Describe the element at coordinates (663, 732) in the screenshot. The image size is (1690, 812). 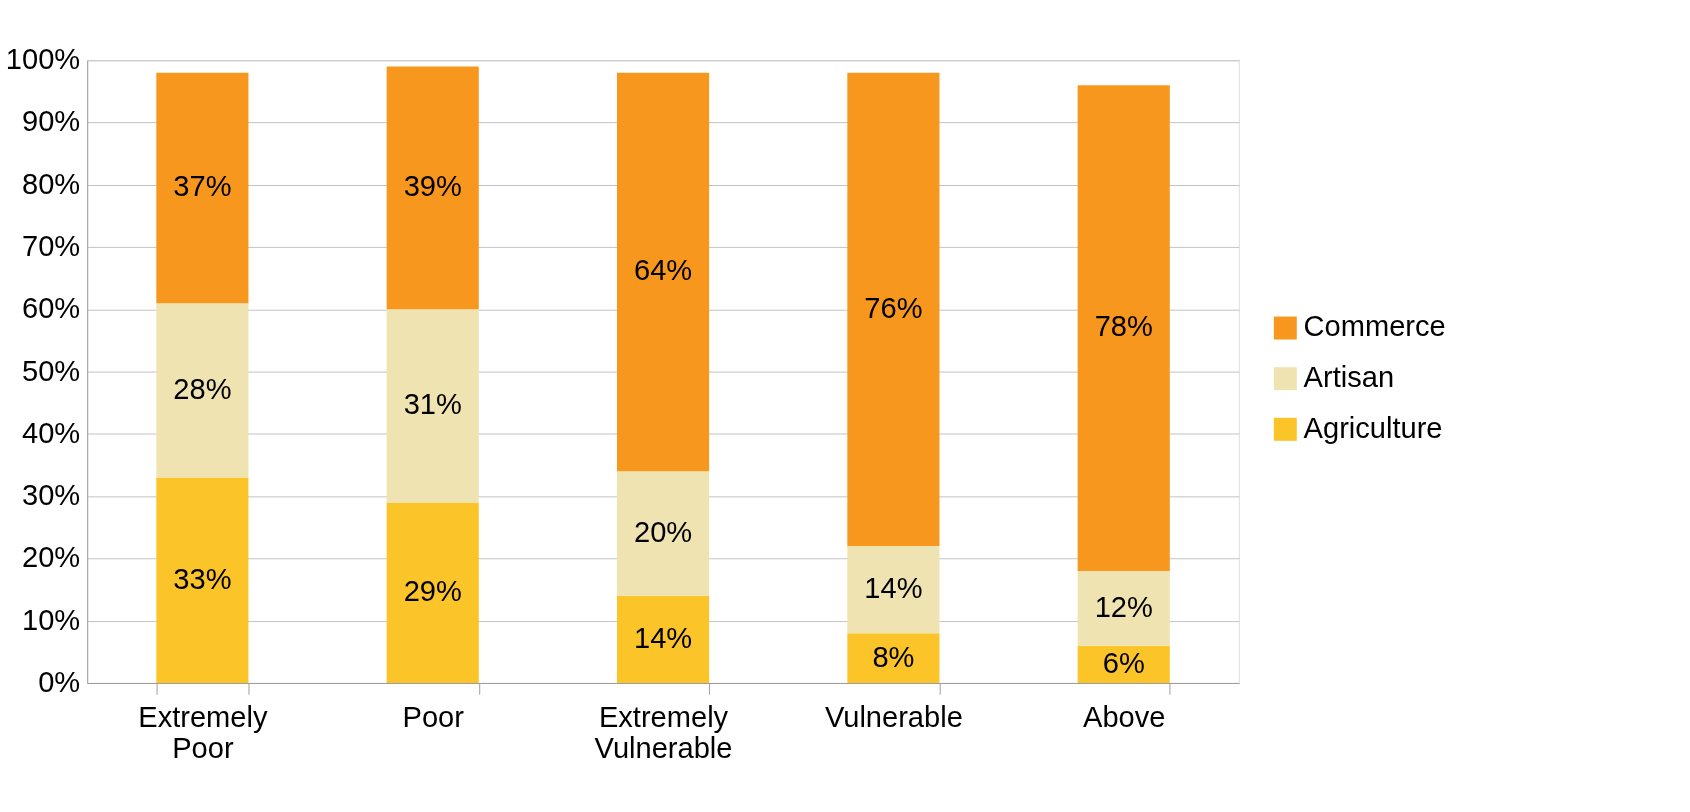
I see `x-tick-label: Extremely Vulnerable` at that location.